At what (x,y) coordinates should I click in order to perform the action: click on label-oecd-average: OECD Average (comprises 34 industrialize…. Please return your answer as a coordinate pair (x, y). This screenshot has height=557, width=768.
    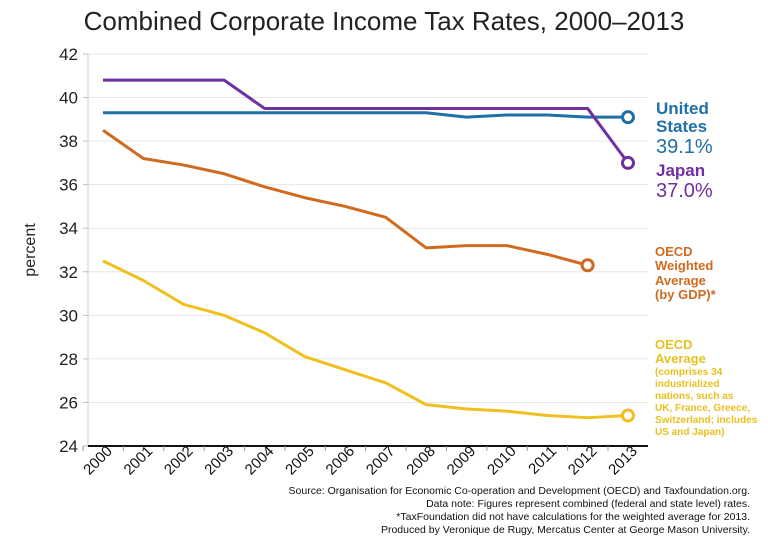
    Looking at the image, I should click on (706, 388).